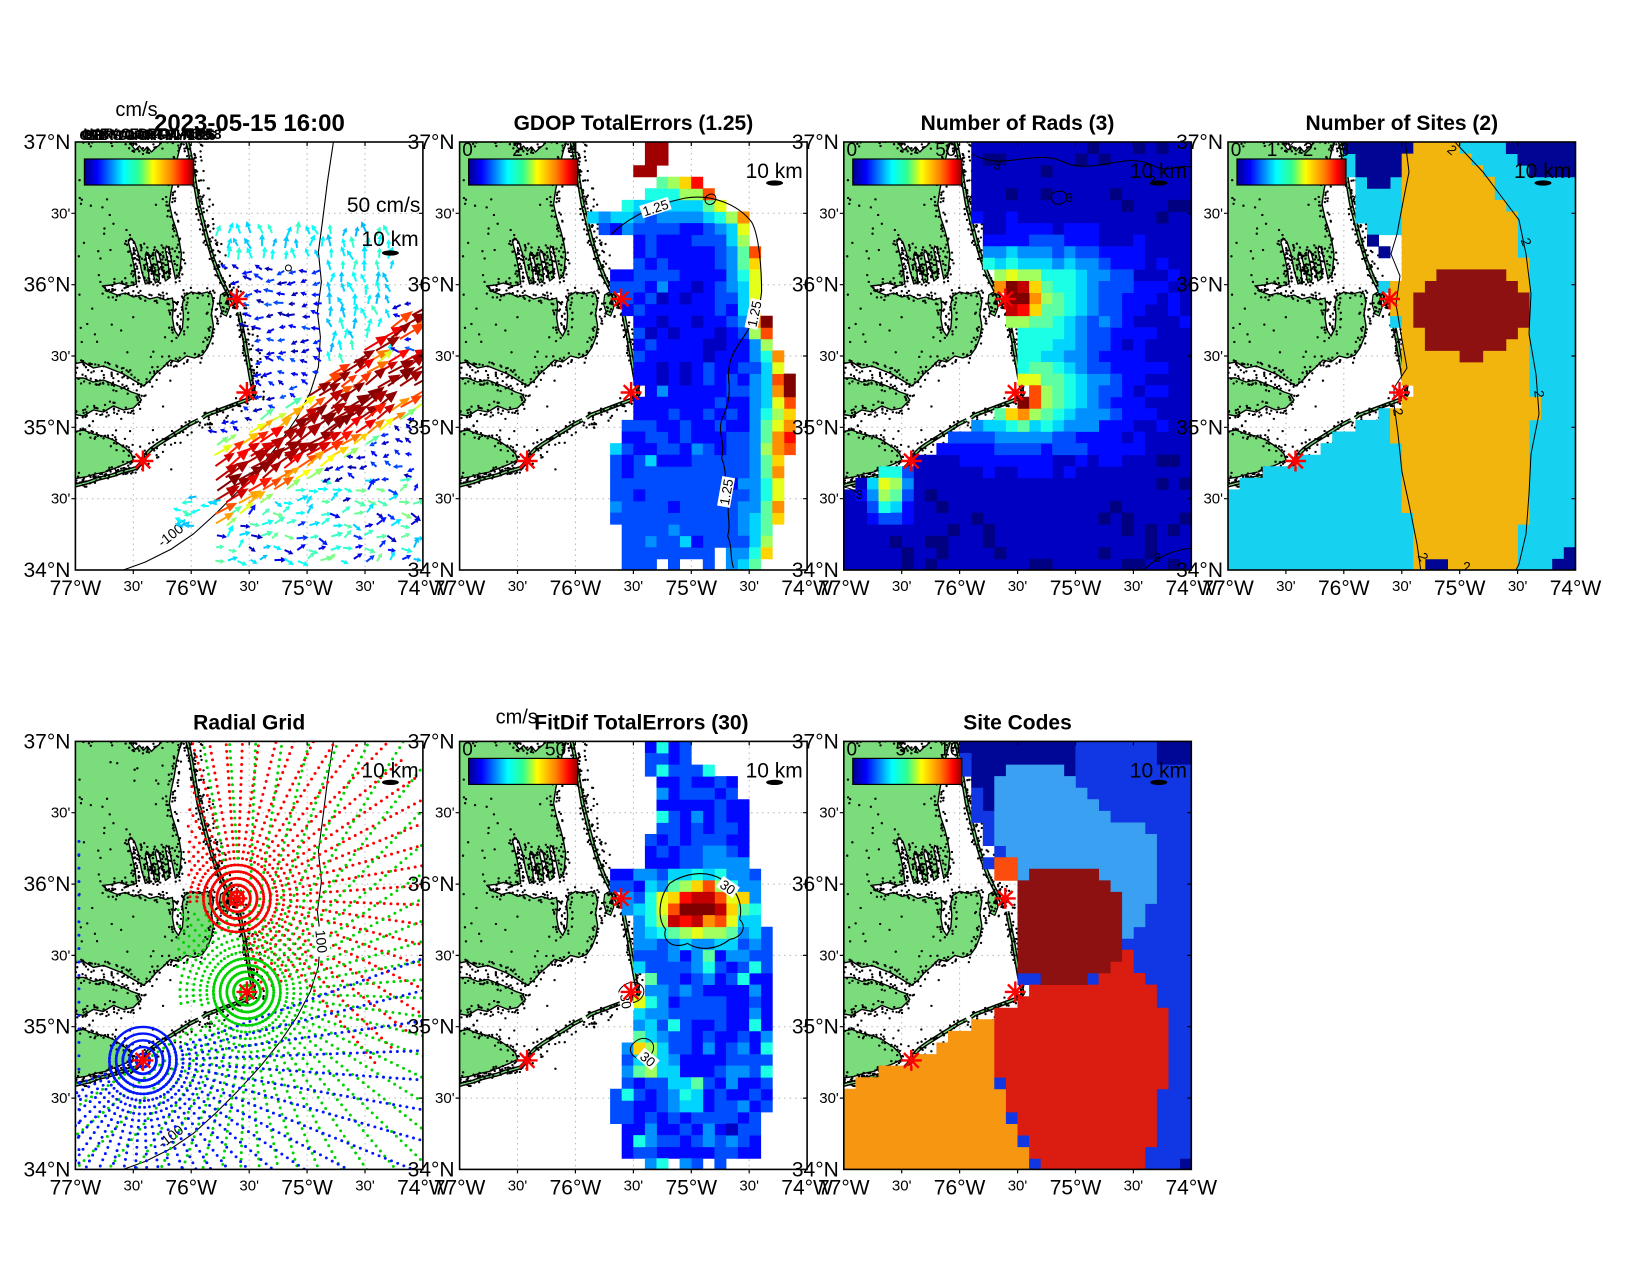 This screenshot has width=1650, height=1275. What do you see at coordinates (755, 314) in the screenshot?
I see `svg-text: 1.25` at bounding box center [755, 314].